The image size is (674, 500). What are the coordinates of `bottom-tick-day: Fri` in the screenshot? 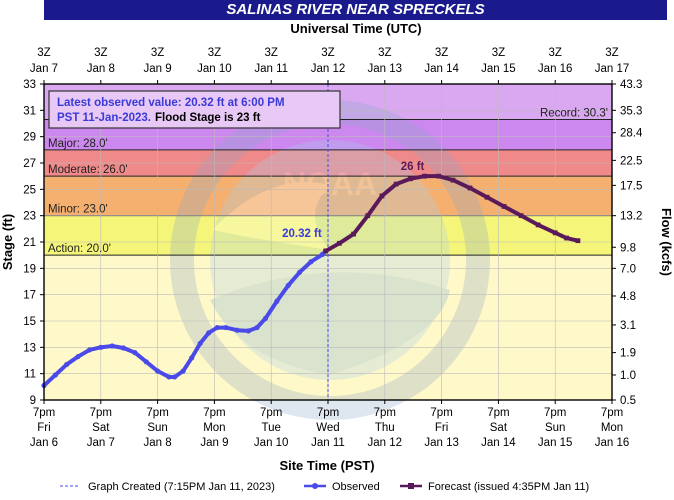 It's located at (43, 428).